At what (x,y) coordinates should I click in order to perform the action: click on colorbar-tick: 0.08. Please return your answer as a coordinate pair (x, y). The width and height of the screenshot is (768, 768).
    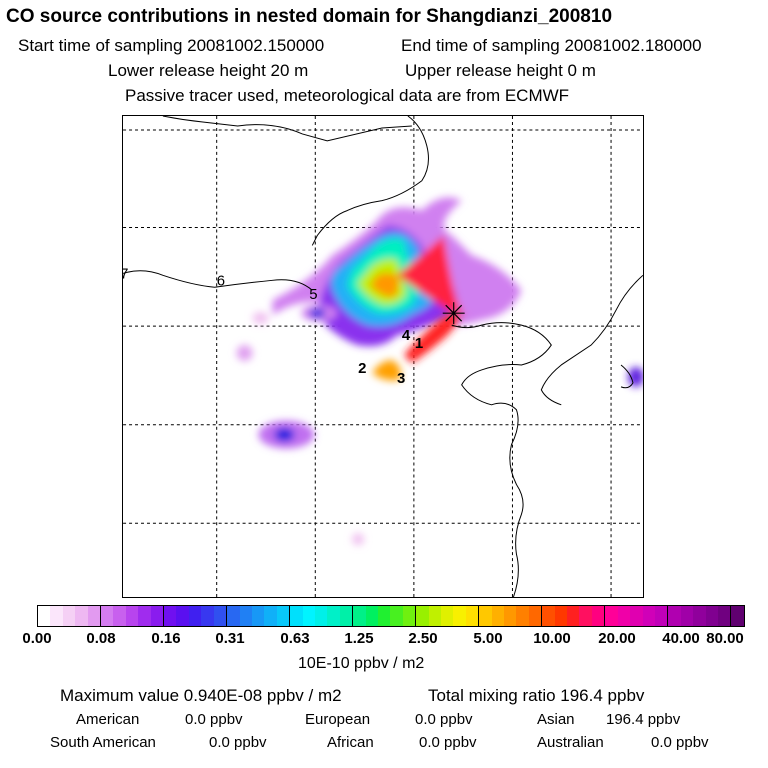
    Looking at the image, I should click on (101, 638).